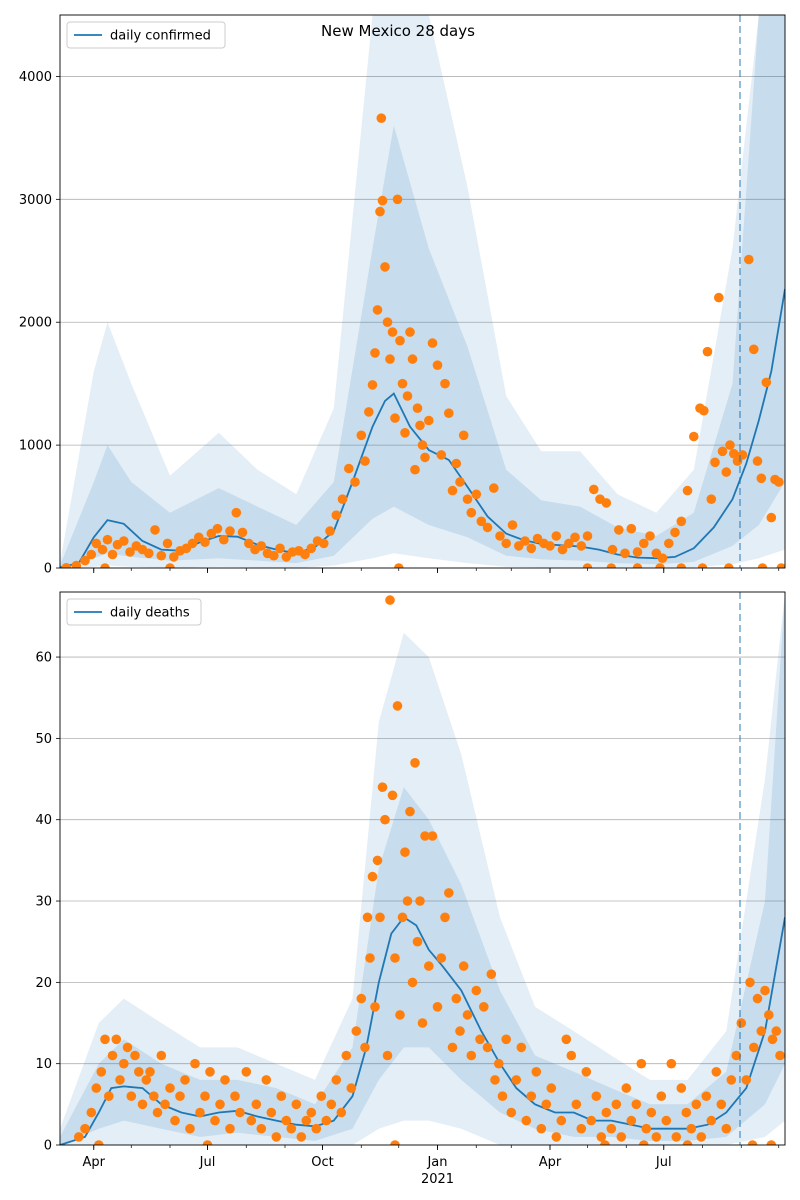 Image resolution: width=800 pixels, height=1200 pixels. I want to click on x-tick-label: Apr, so click(94, 1162).